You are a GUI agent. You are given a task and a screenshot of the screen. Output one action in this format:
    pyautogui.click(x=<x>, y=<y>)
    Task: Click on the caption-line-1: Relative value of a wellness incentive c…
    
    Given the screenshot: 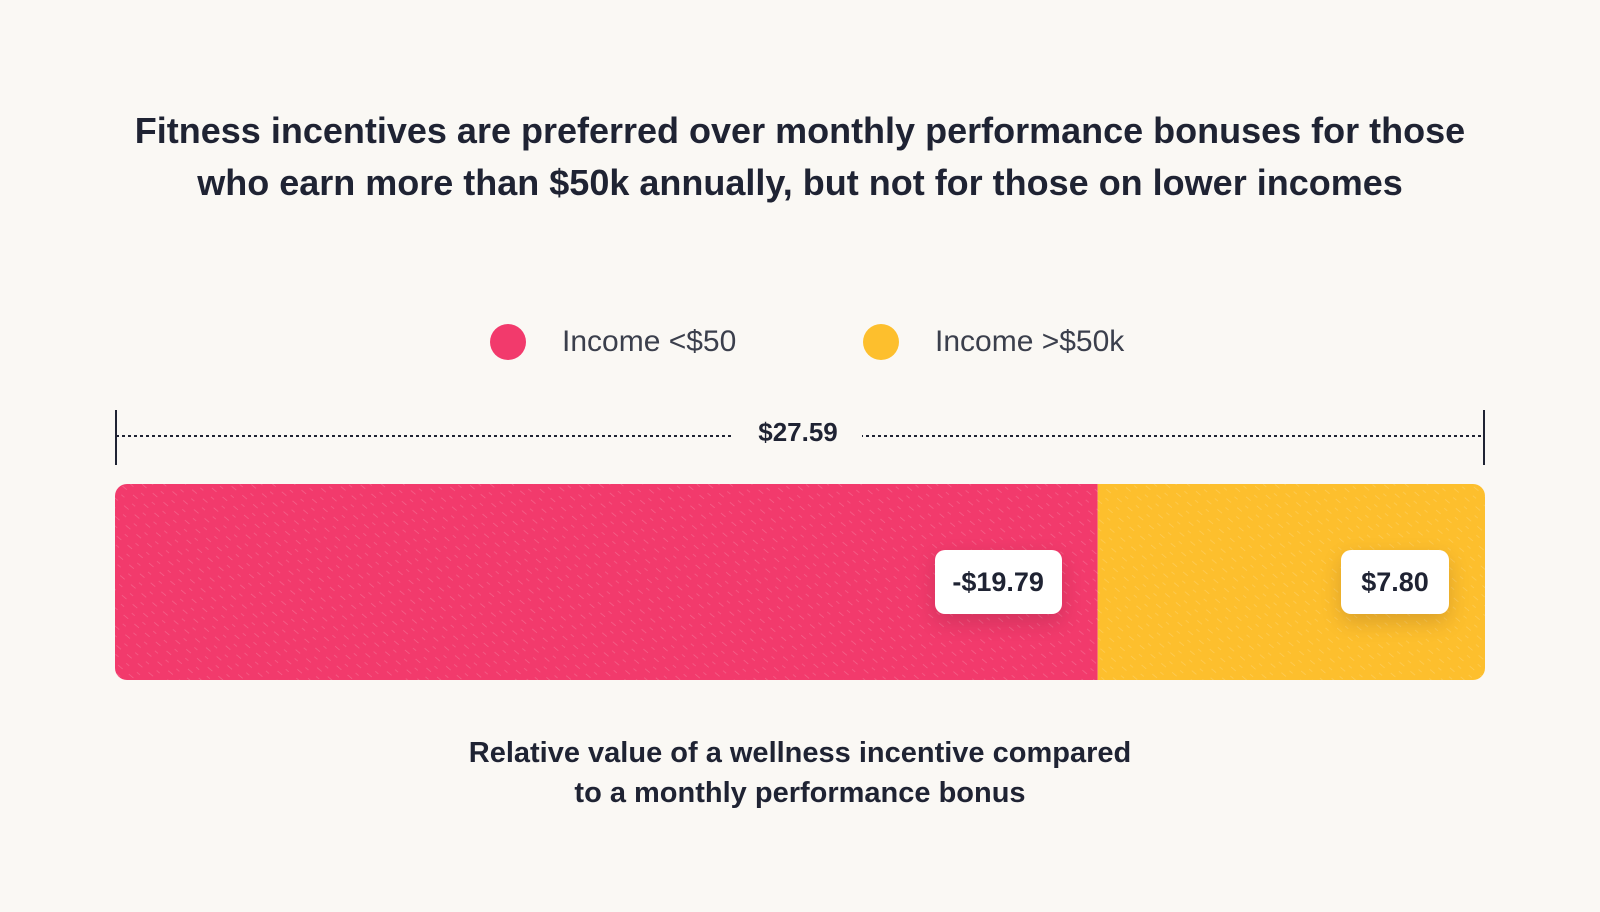 What is the action you would take?
    pyautogui.click(x=800, y=753)
    